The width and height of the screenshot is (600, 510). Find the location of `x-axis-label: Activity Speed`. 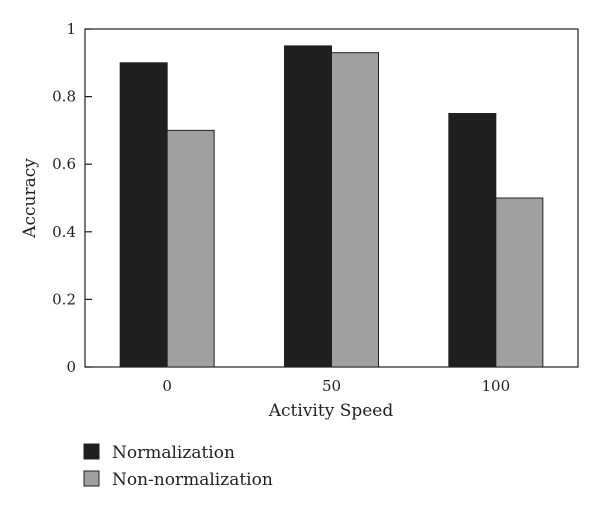

x-axis-label: Activity Speed is located at coordinates (331, 411).